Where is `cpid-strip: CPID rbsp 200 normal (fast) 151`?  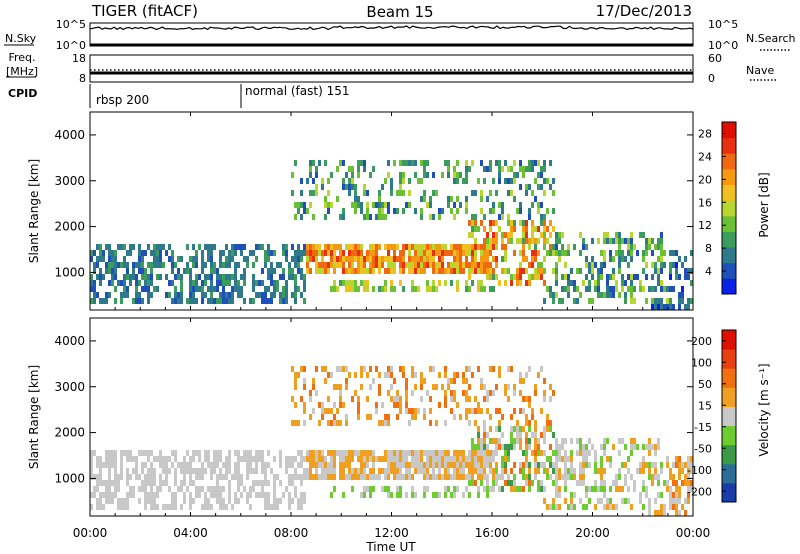 cpid-strip: CPID rbsp 200 normal (fast) 151 is located at coordinates (178, 96).